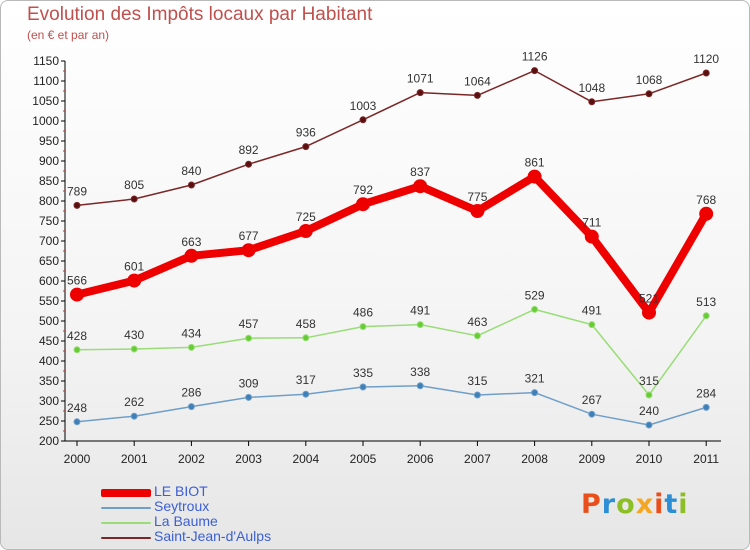  Describe the element at coordinates (49, 321) in the screenshot. I see `y-tick-label: 500` at that location.